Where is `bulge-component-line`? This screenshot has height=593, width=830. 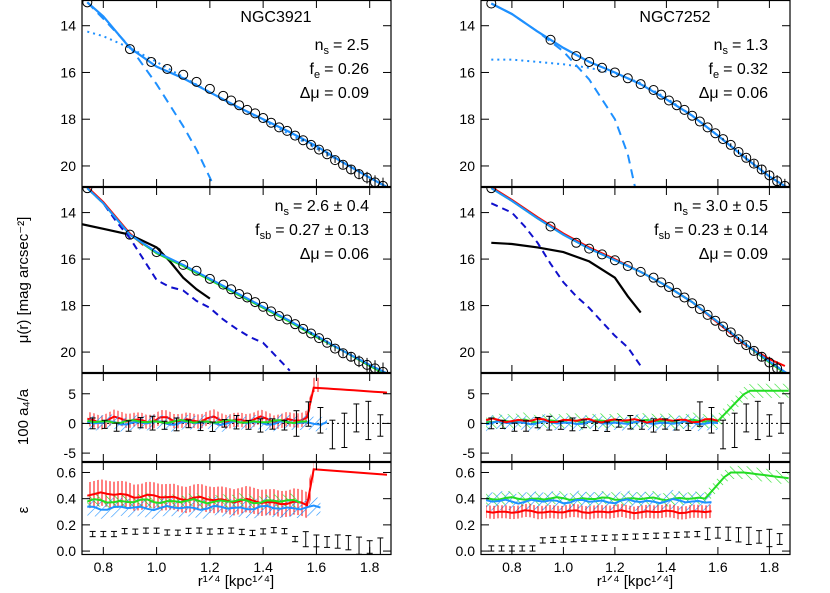
bulge-component-line is located at coordinates (563, 94).